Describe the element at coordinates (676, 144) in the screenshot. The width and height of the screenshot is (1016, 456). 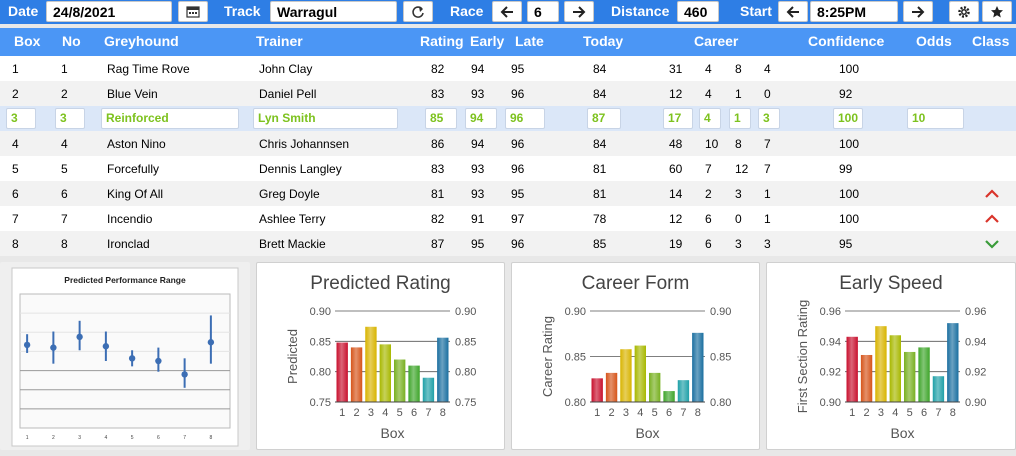
I see `cell-c1: 48` at that location.